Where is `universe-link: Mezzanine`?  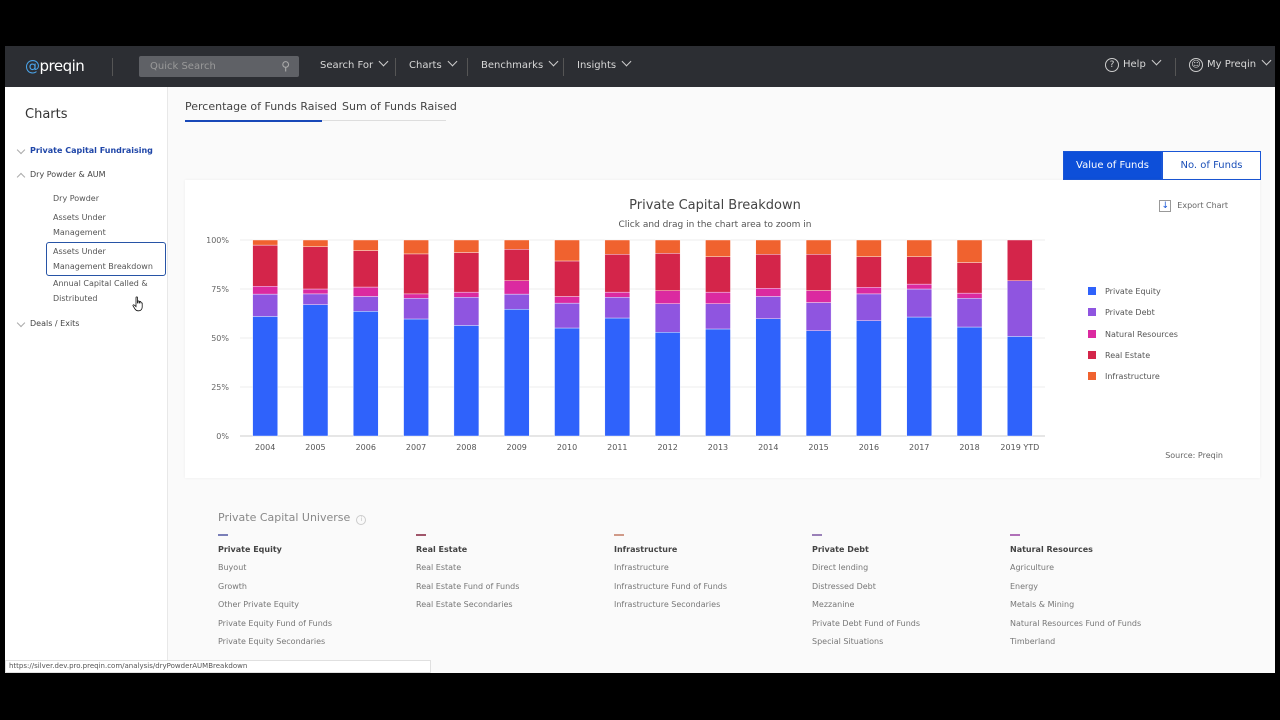
universe-link: Mezzanine is located at coordinates (833, 604).